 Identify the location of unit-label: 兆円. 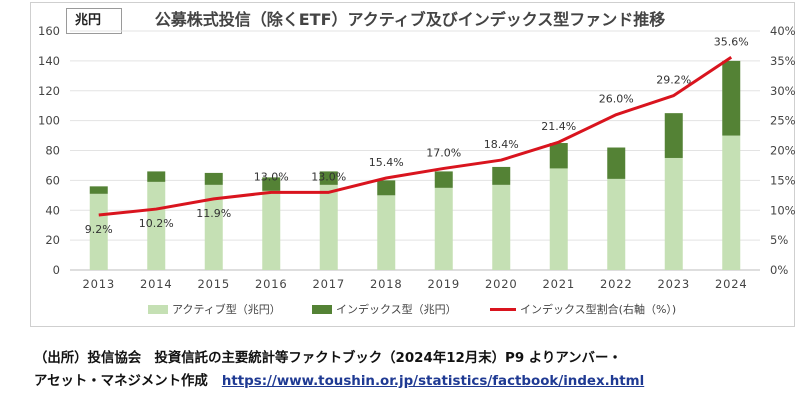
(94, 21).